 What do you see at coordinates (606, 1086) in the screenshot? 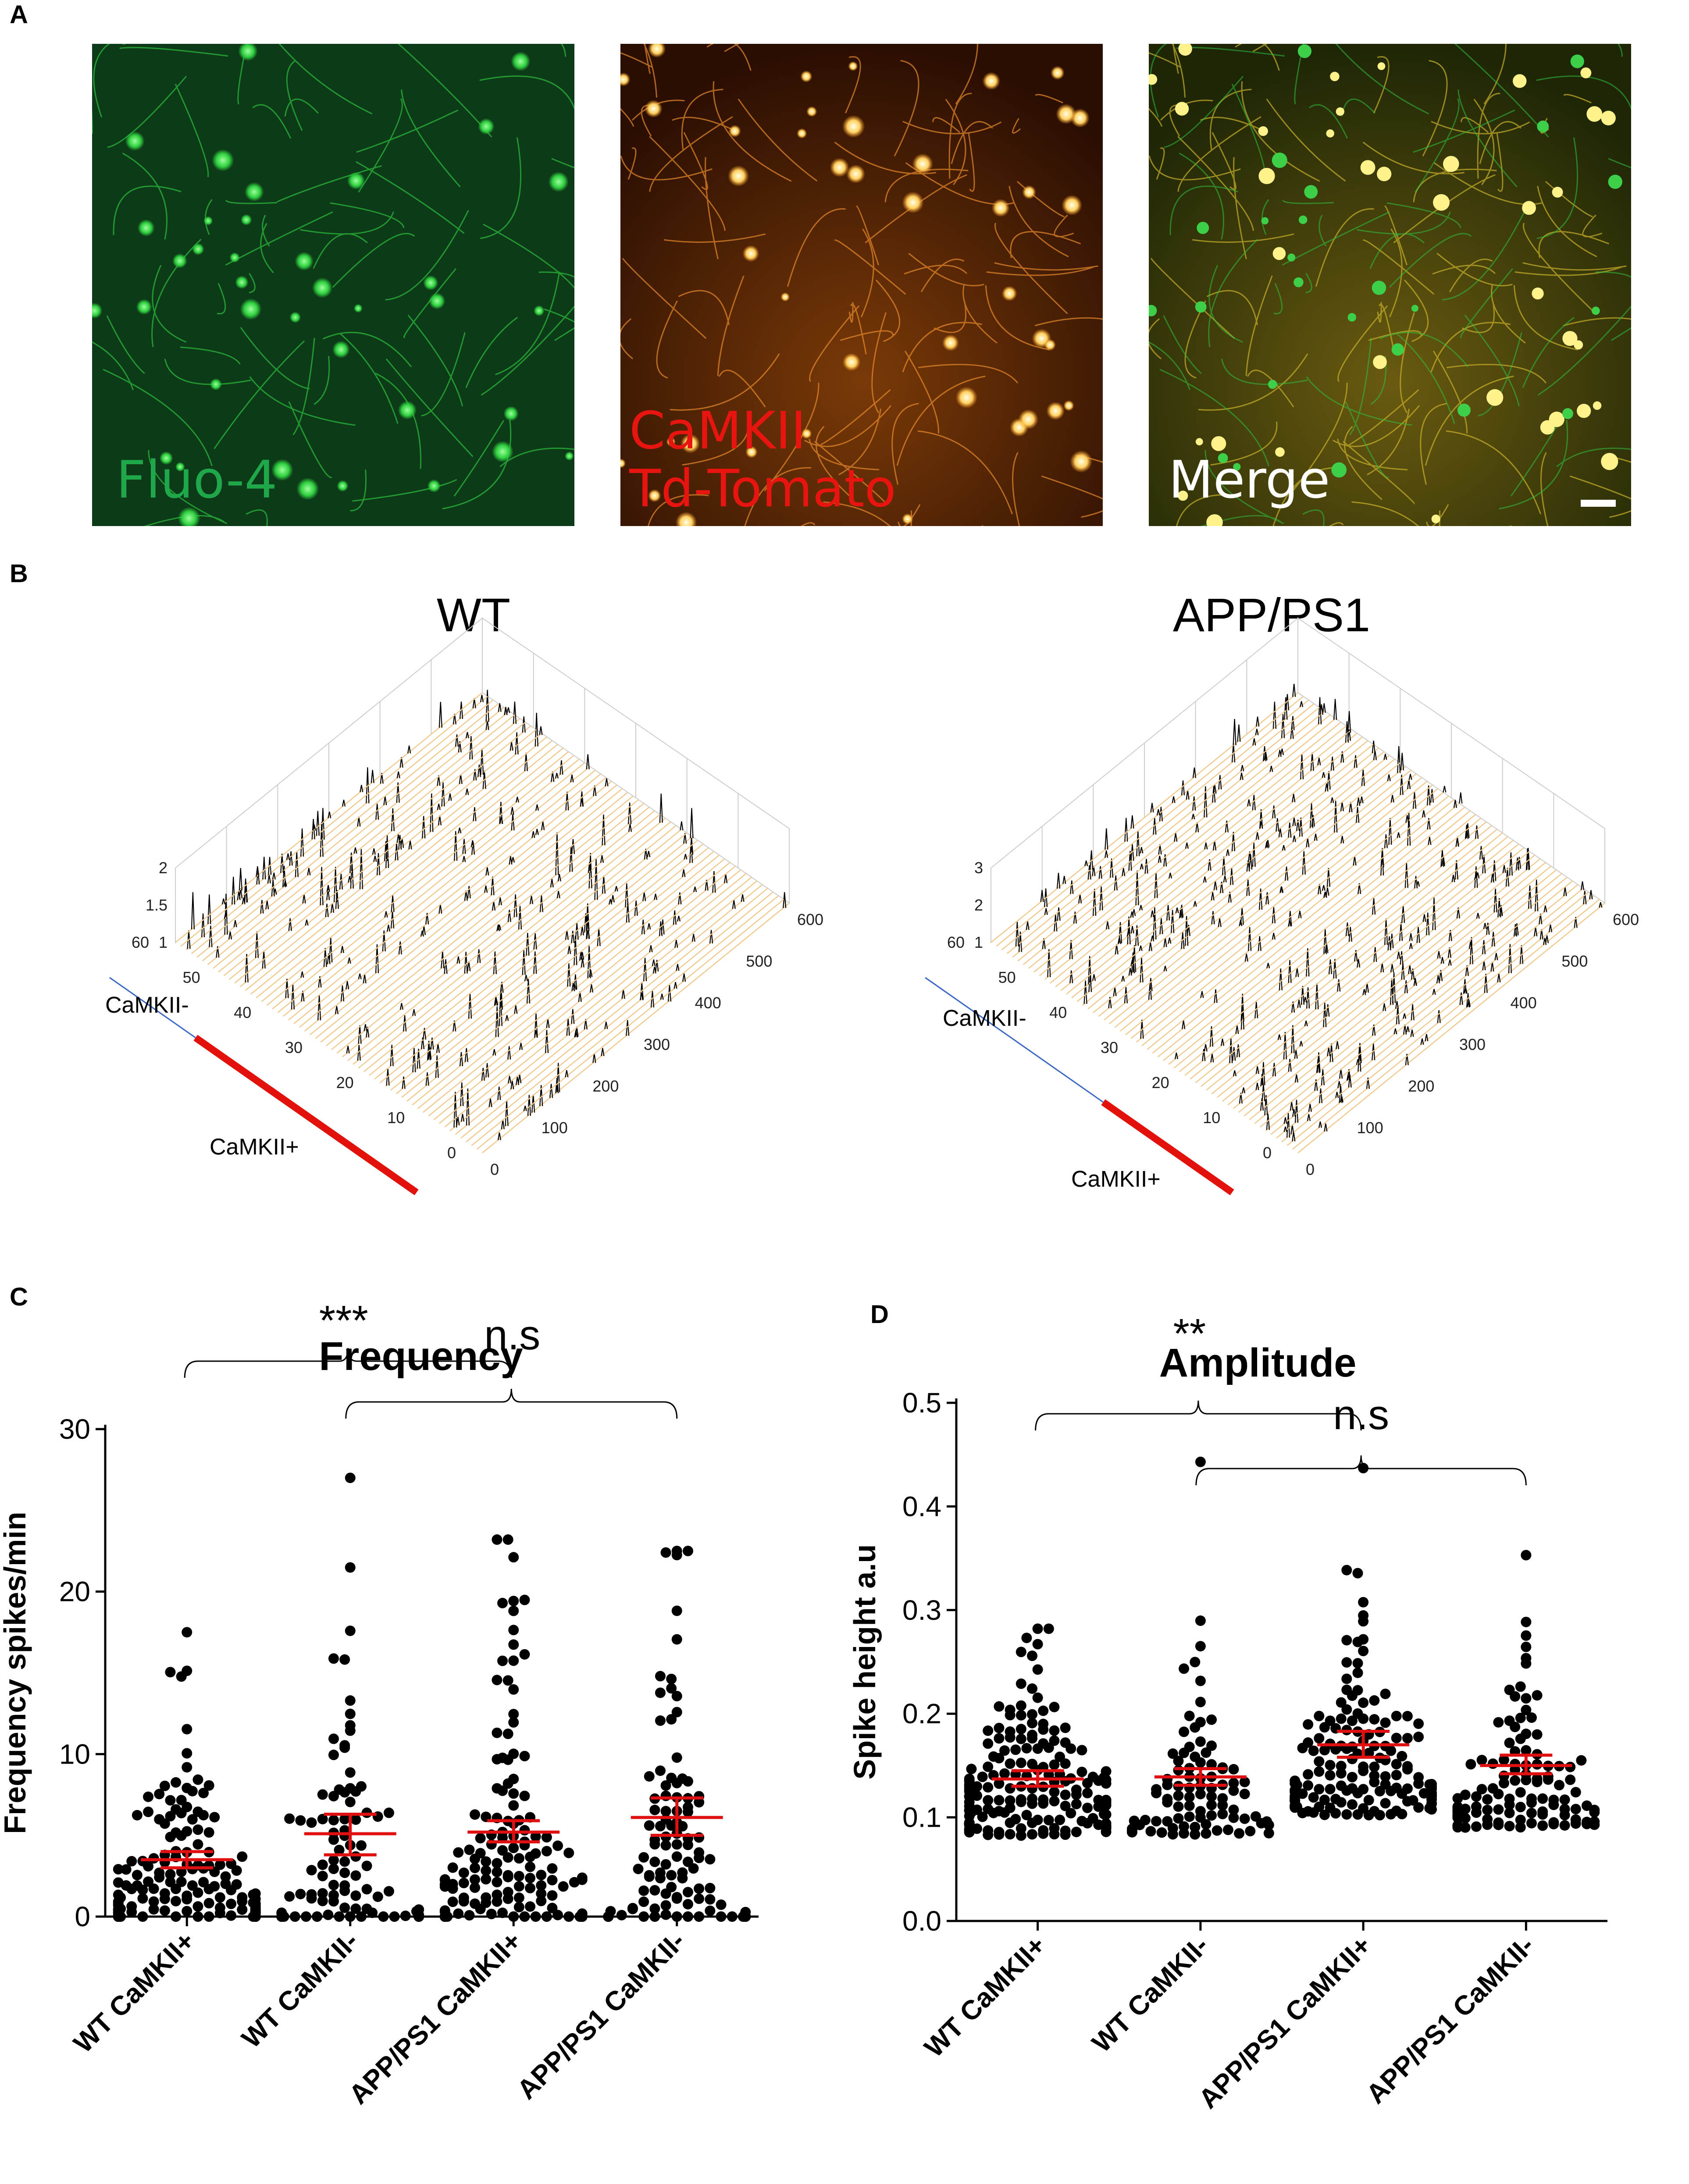
I see `x-tick-label: 200` at bounding box center [606, 1086].